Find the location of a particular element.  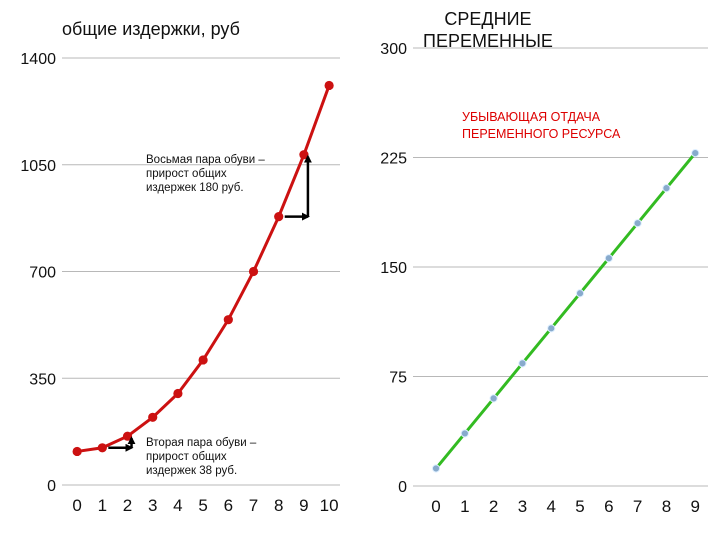

y-tick-label: 300 is located at coordinates (393, 49).